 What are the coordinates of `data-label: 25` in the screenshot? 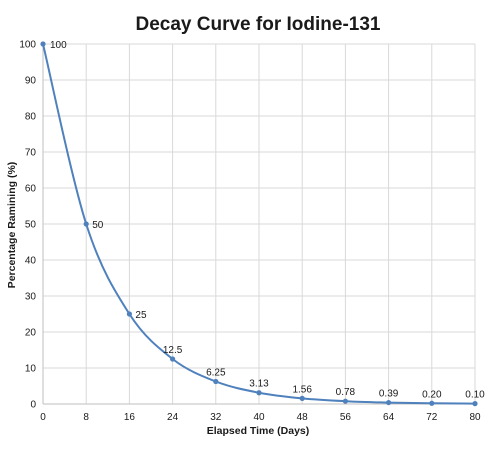 It's located at (141, 315).